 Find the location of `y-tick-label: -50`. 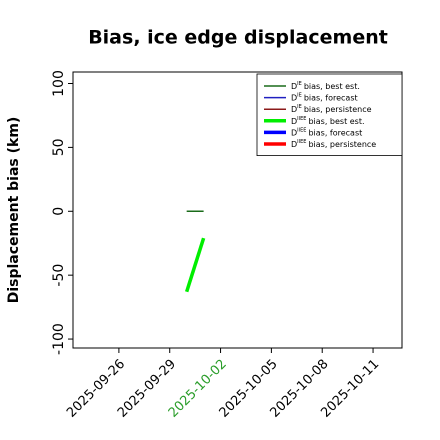

y-tick-label: -50 is located at coordinates (59, 275).